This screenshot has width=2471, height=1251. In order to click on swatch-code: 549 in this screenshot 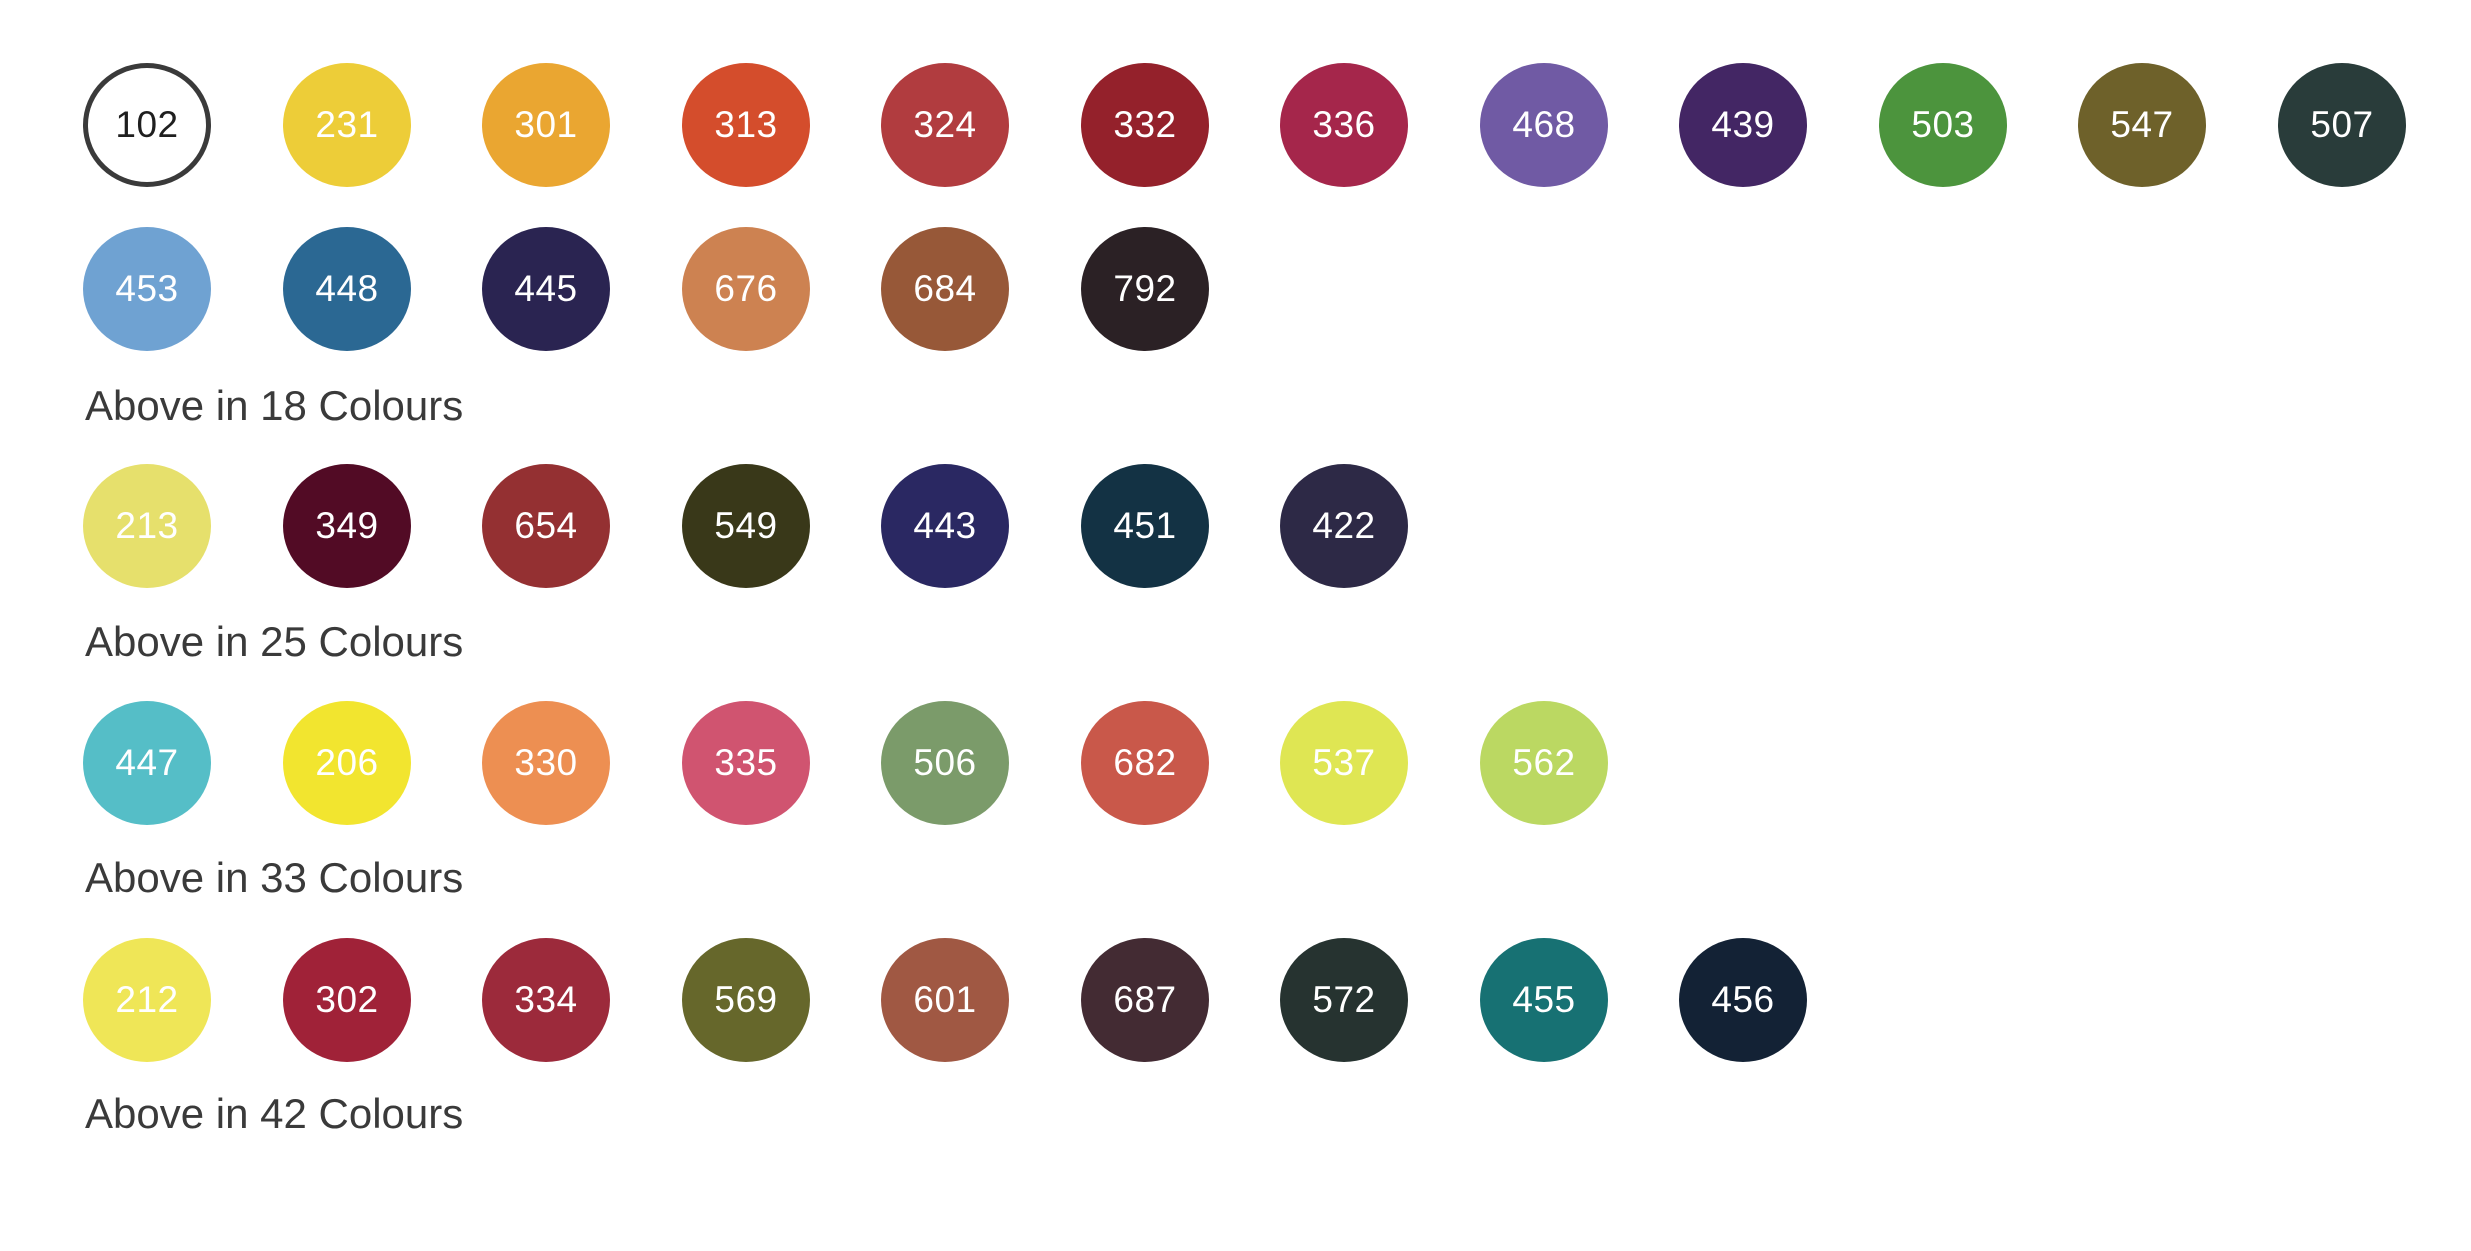, I will do `click(746, 525)`.